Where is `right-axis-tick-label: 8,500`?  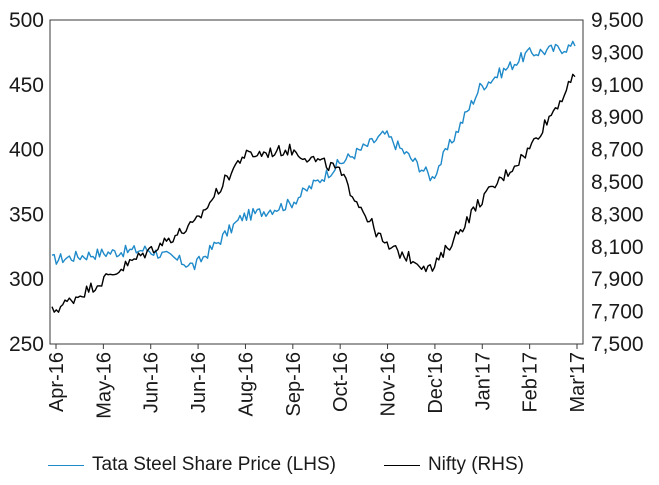
right-axis-tick-label: 8,500 is located at coordinates (617, 182).